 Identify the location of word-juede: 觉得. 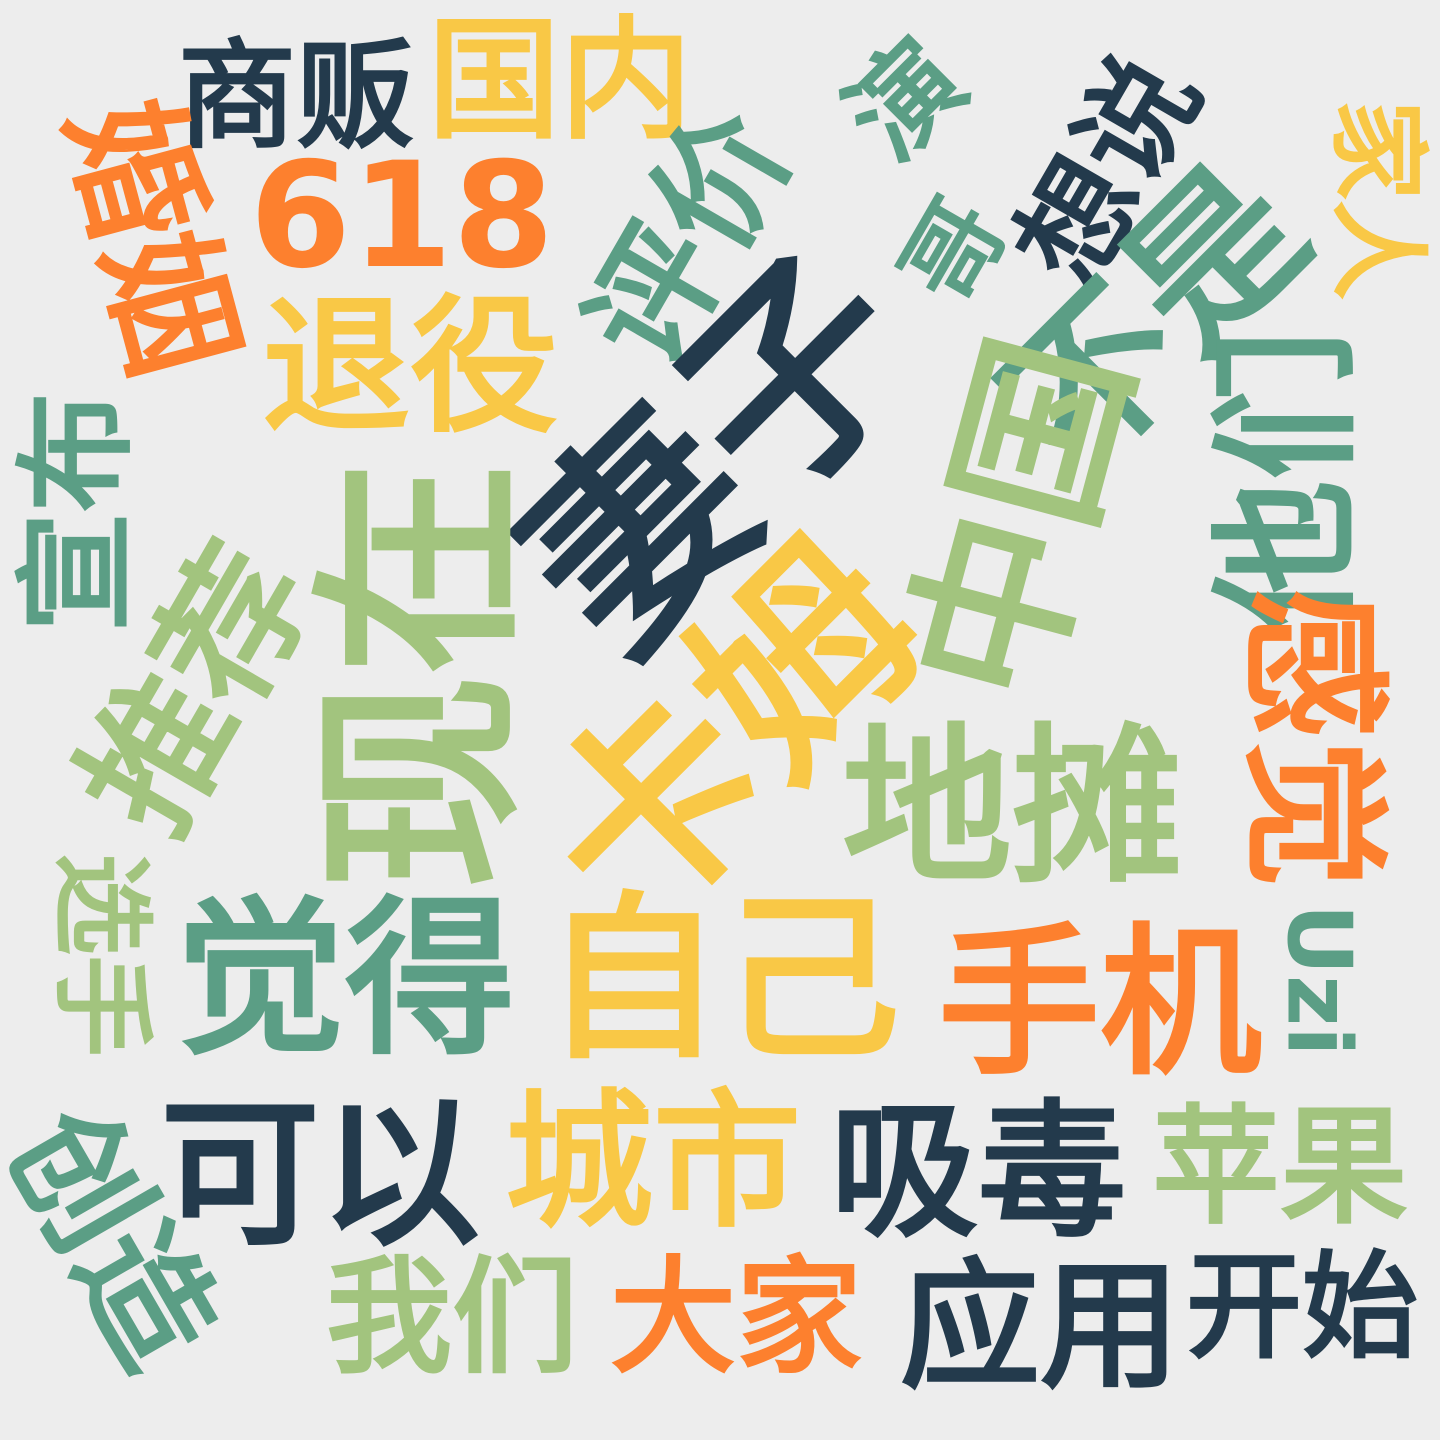
(345, 980).